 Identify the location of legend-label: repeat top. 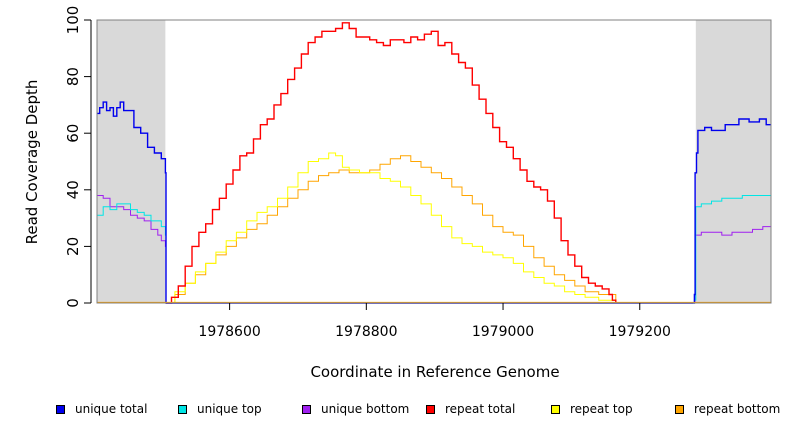
(601, 409).